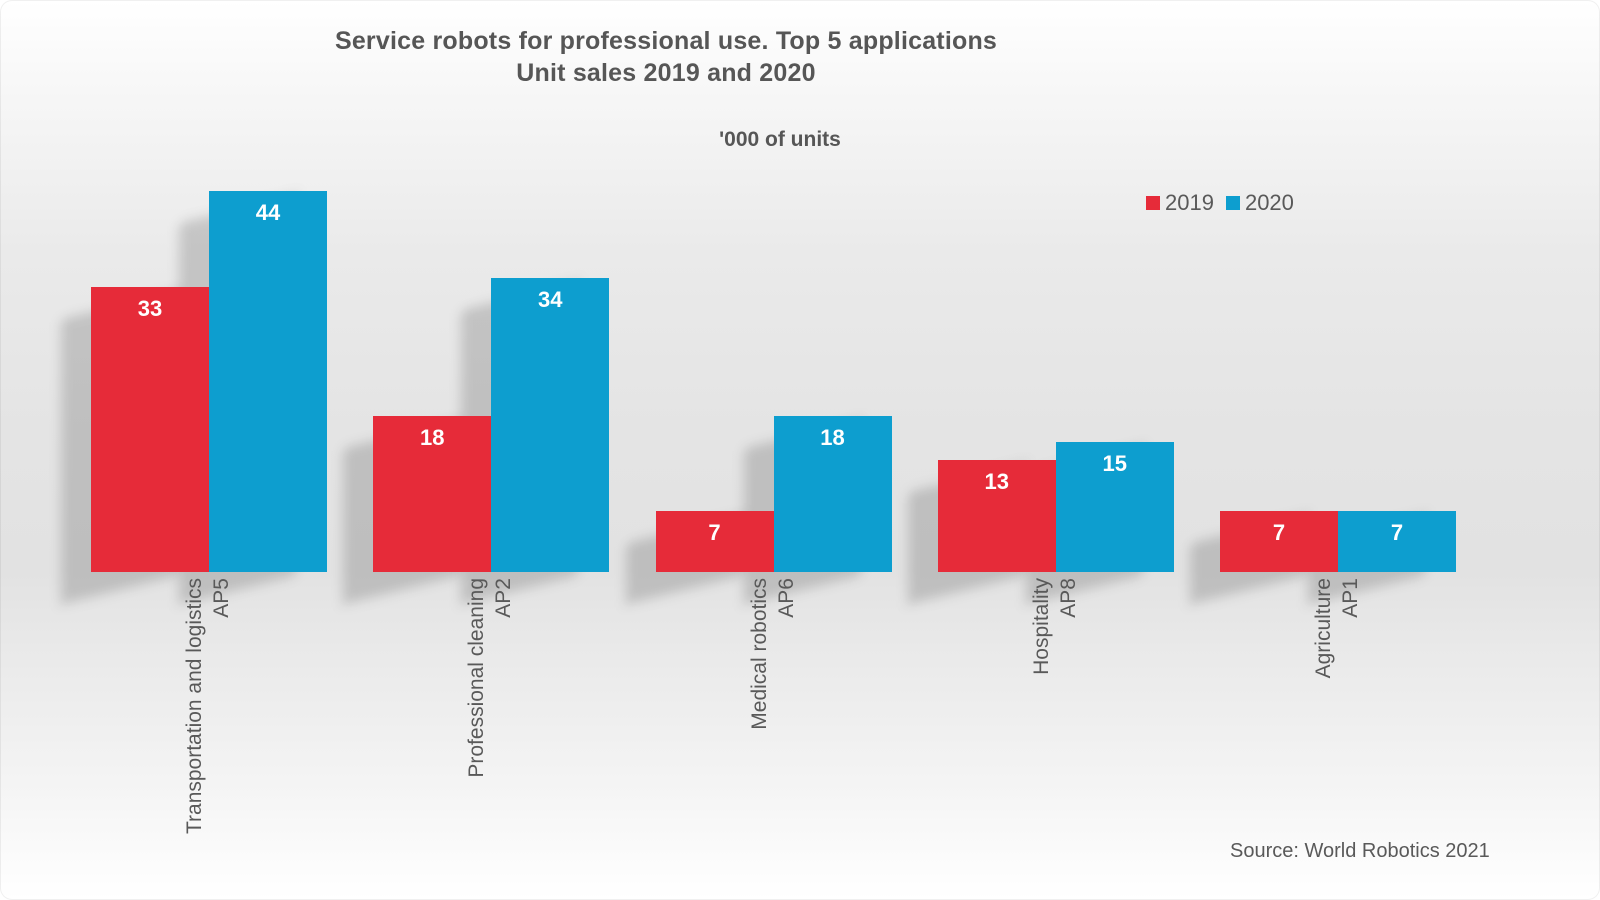 This screenshot has width=1600, height=900. Describe the element at coordinates (774, 739) in the screenshot. I see `category-label-AP6: Medical robotics AP6` at that location.